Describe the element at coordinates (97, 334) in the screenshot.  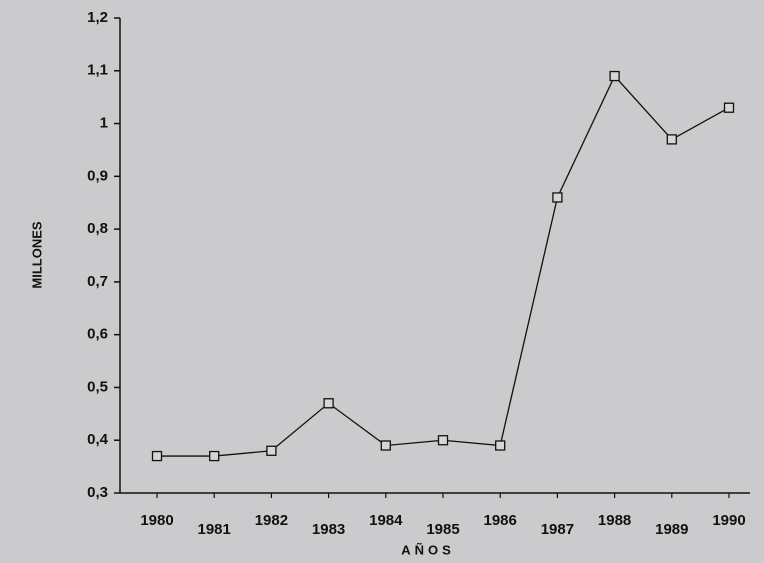
I see `y-tick-label: 0,6` at that location.